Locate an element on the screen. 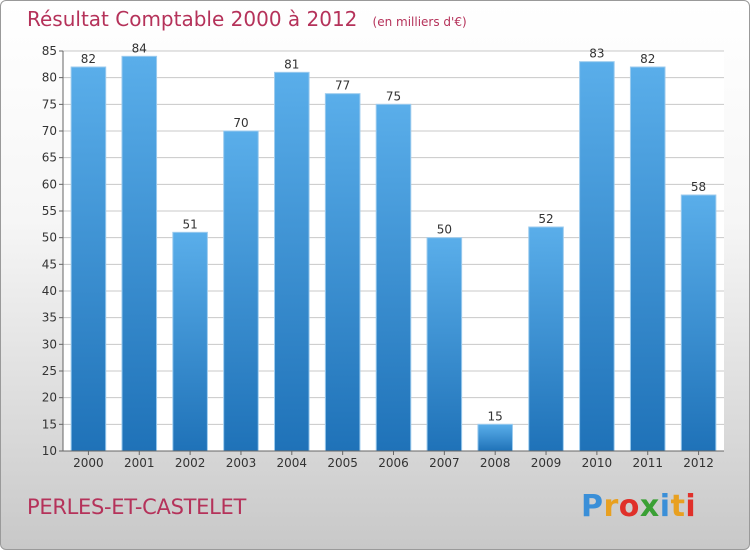 Image resolution: width=750 pixels, height=550 pixels. y-tick-label: 60 is located at coordinates (49, 184).